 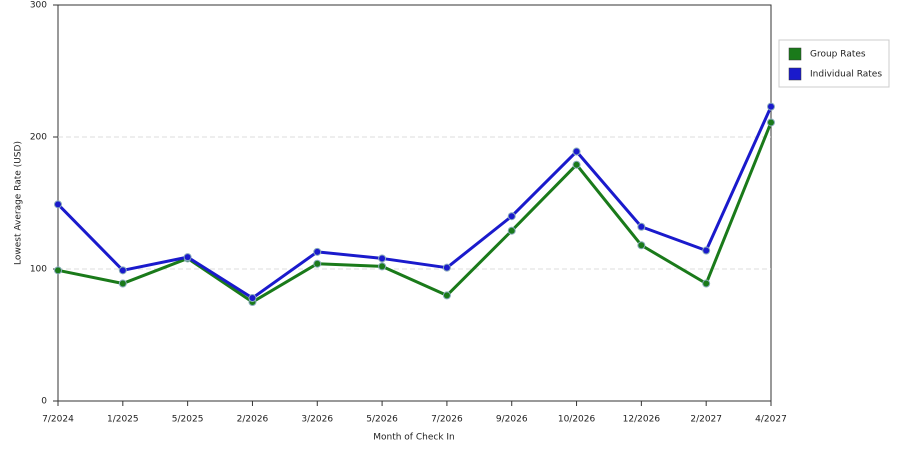 I want to click on legend-label: Individual Rates, so click(x=846, y=75).